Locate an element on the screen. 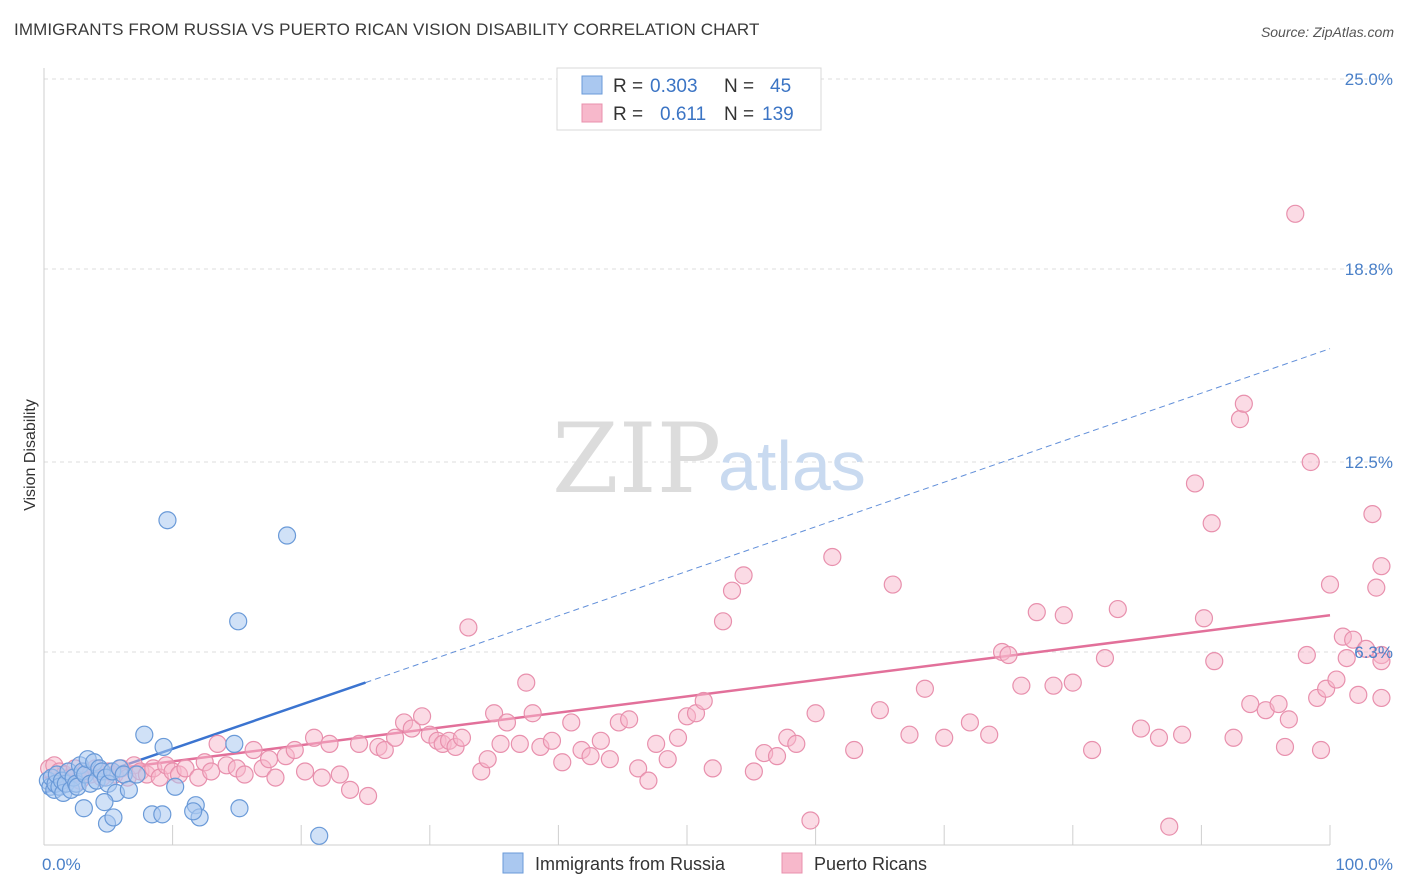 The image size is (1406, 892). series-legend: Immigrants from Russia Puerto Ricans is located at coordinates (714, 863).